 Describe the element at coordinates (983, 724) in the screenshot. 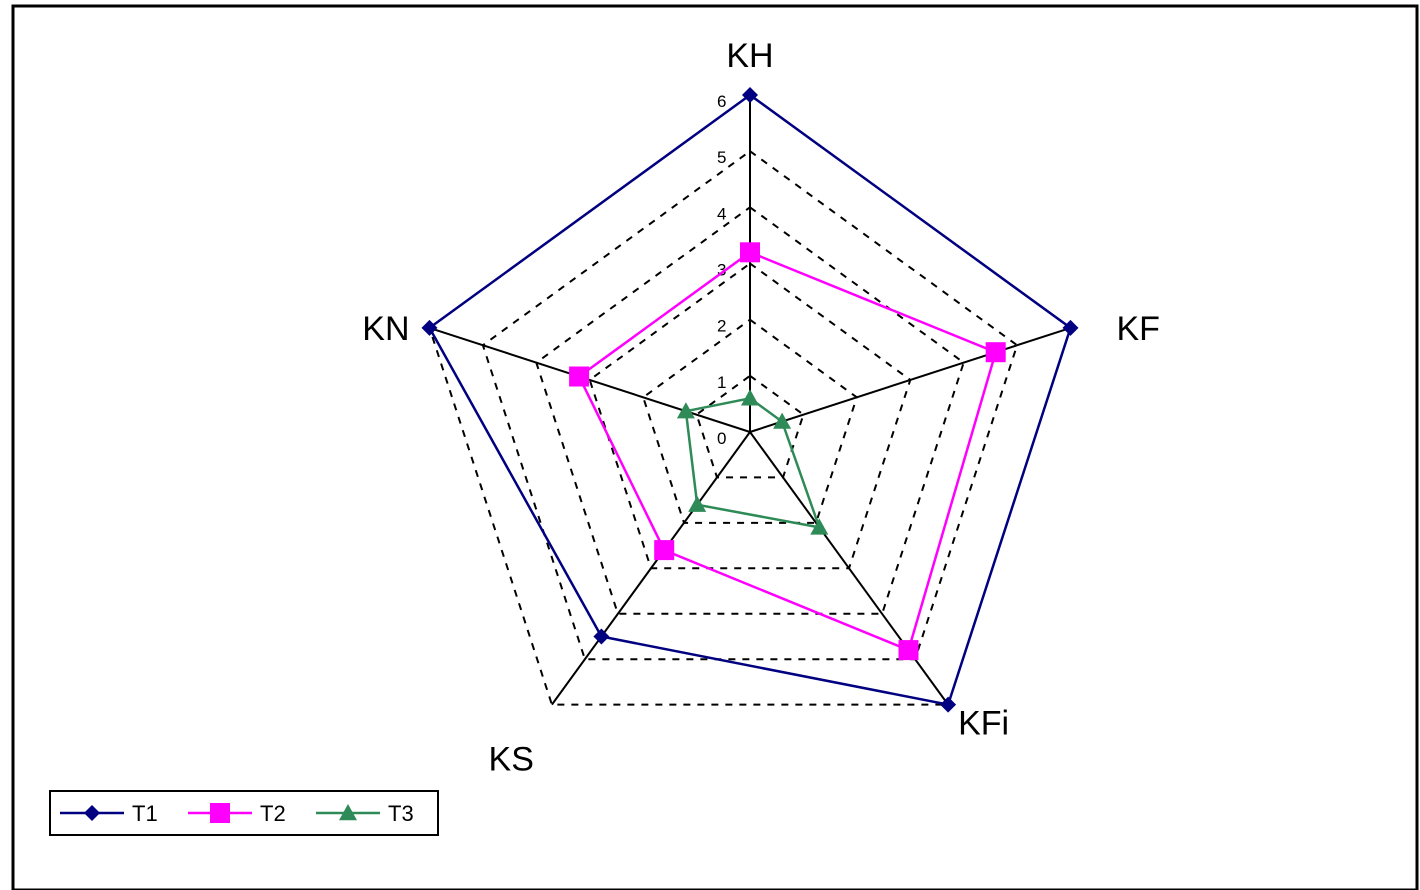

I see `axis-label: KFi` at that location.